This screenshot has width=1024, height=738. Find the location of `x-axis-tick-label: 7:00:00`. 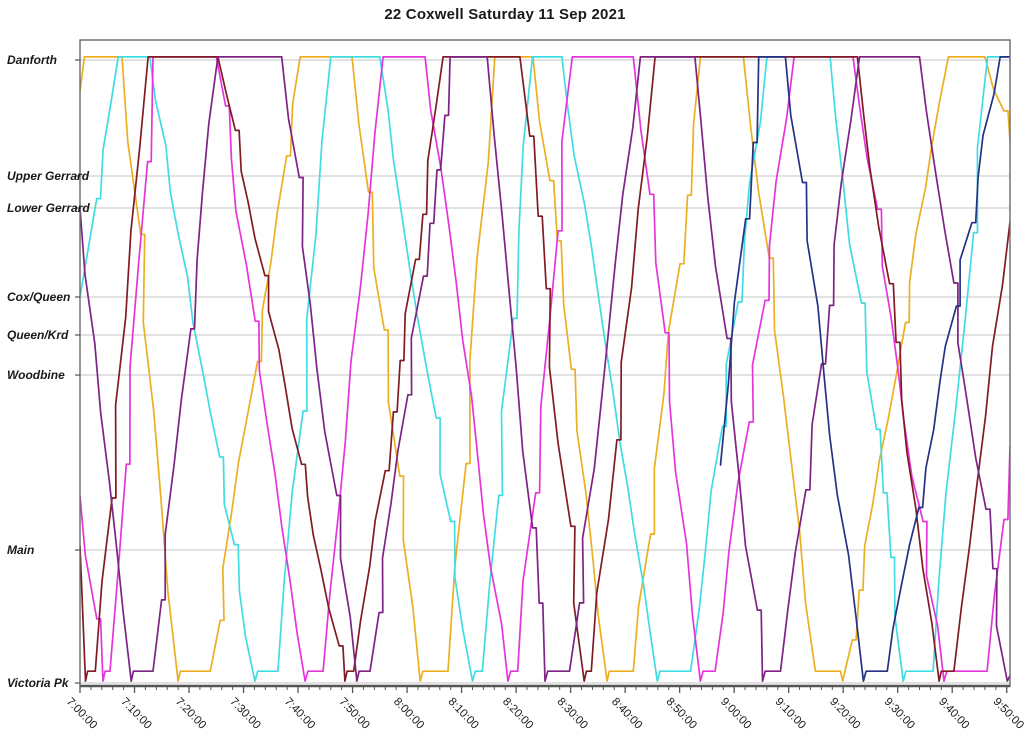

x-axis-tick-label: 7:00:00 is located at coordinates (81, 714).